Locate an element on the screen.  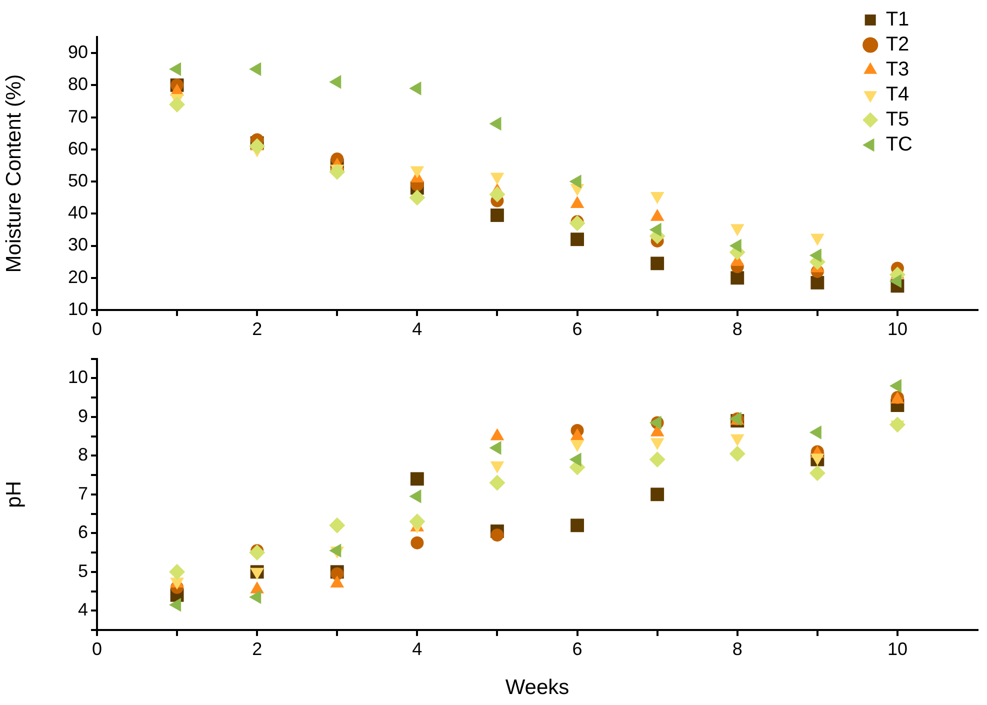
y-tick-label: 40 is located at coordinates (78, 212).